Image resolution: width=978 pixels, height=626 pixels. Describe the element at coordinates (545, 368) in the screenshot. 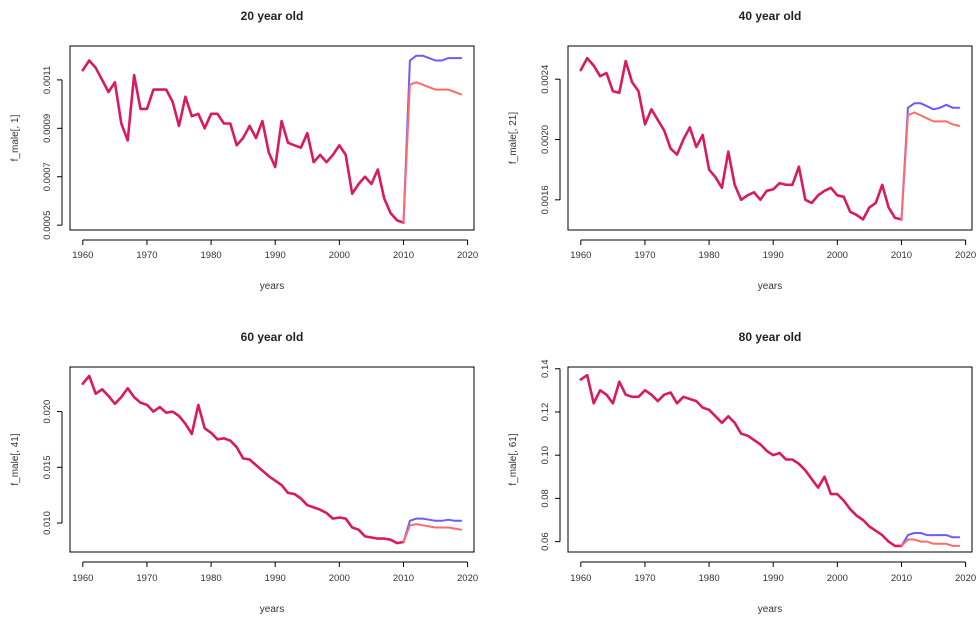

I see `y-tick-label: 0.14` at that location.